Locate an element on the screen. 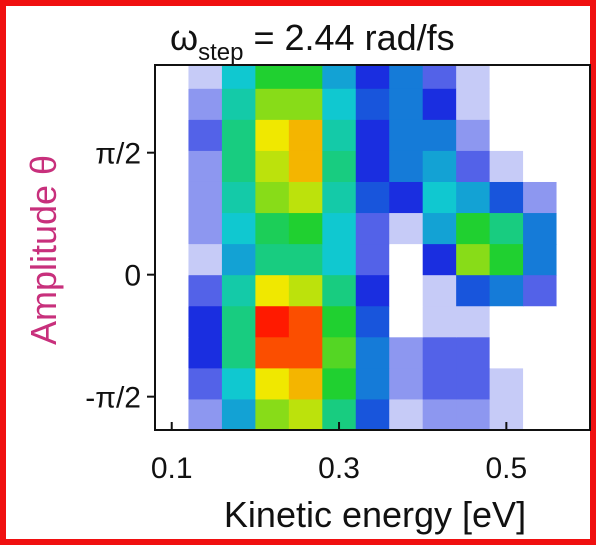  y-tick-label: 0 is located at coordinates (132, 276).